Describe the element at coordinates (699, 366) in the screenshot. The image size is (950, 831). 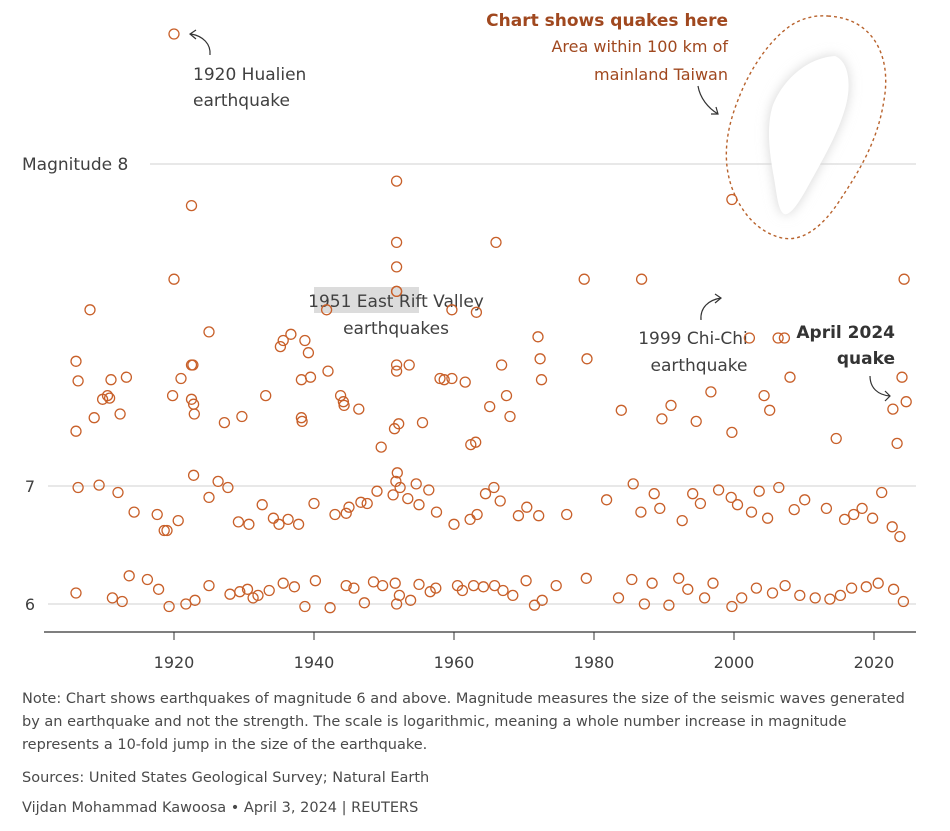
I see `chichi-label-line-2: earthquake` at that location.